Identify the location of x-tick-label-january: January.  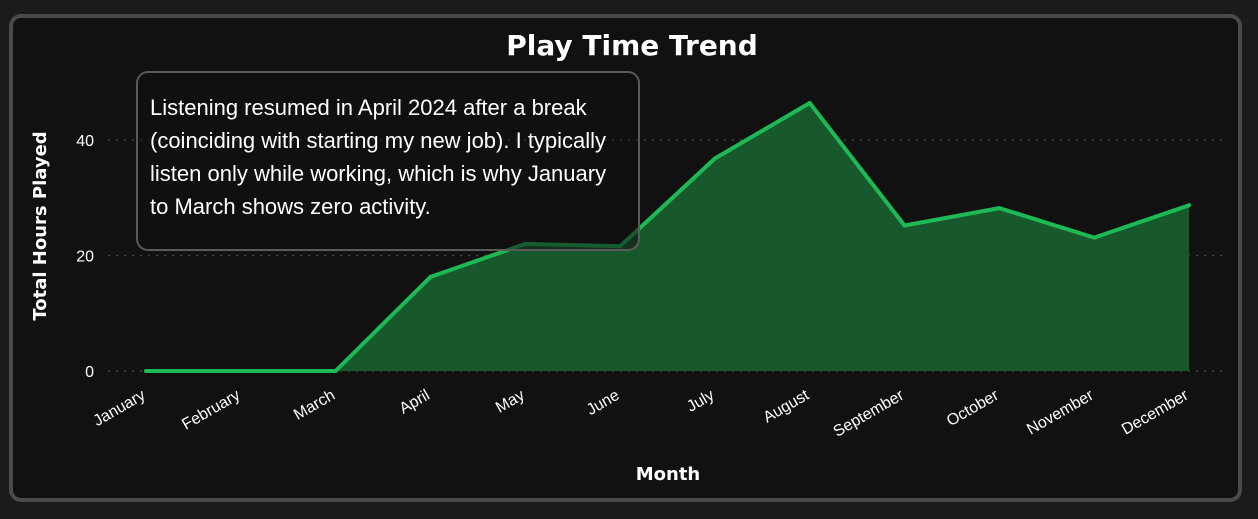
(120, 408).